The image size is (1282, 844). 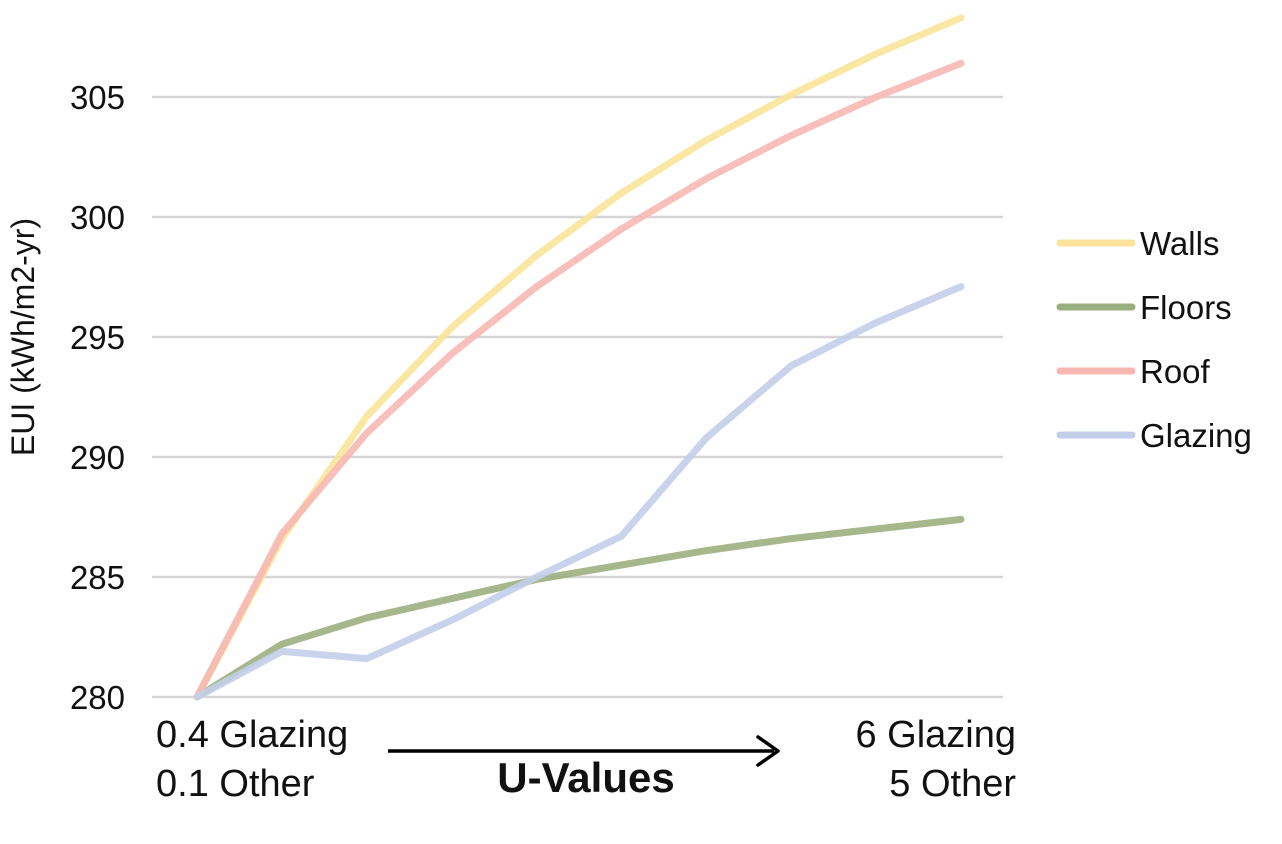 I want to click on legend-label-walls: Walls, so click(x=1179, y=243).